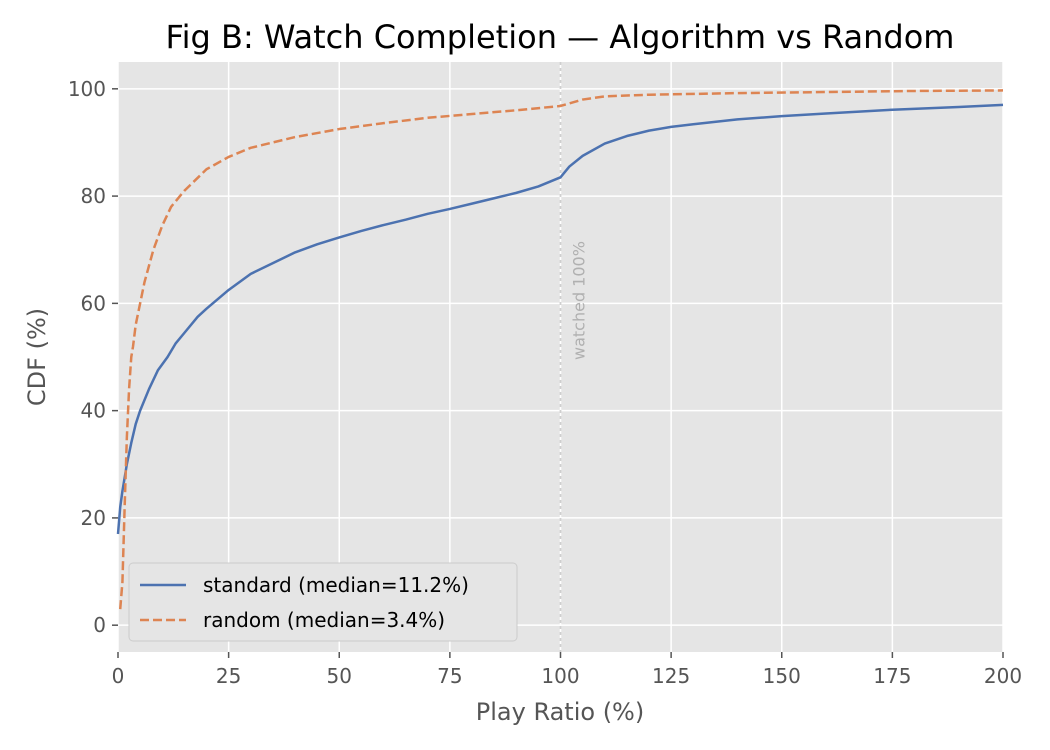 This screenshot has width=1050, height=750. Describe the element at coordinates (87, 89) in the screenshot. I see `y-tick-label: 100` at that location.